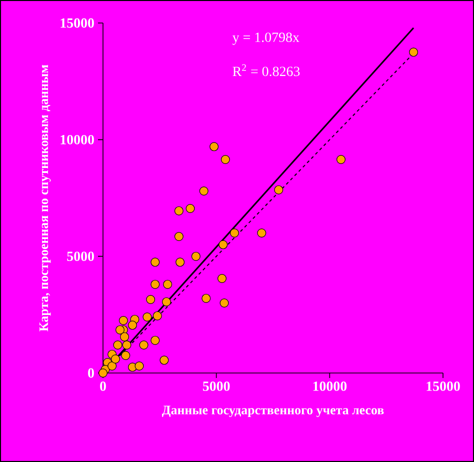 This screenshot has width=474, height=462. What do you see at coordinates (266, 38) in the screenshot?
I see `annotation: y = 1.0798x` at bounding box center [266, 38].